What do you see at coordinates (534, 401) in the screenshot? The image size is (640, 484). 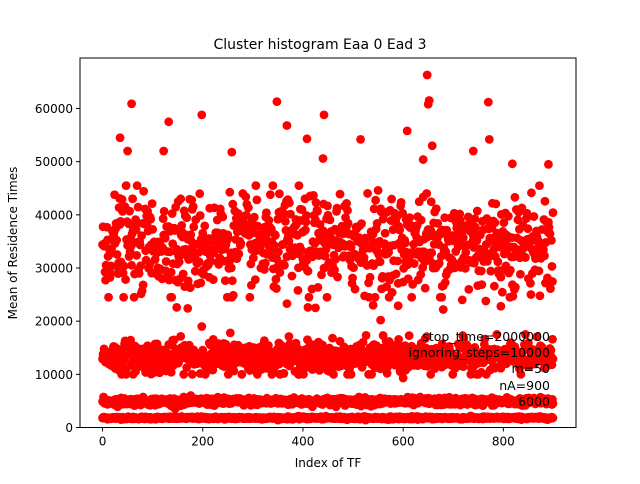 I see `annotation-text: 6000` at bounding box center [534, 401].